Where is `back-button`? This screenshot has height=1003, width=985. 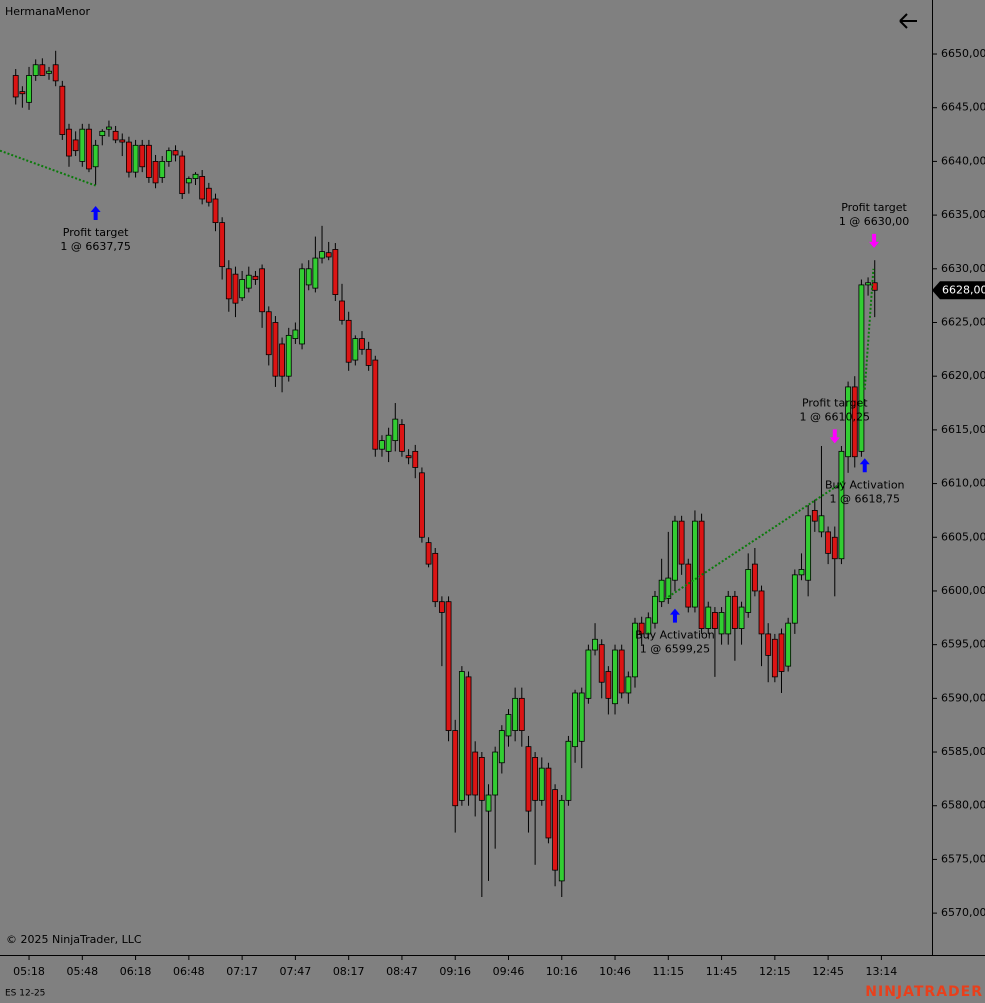 back-button is located at coordinates (908, 21).